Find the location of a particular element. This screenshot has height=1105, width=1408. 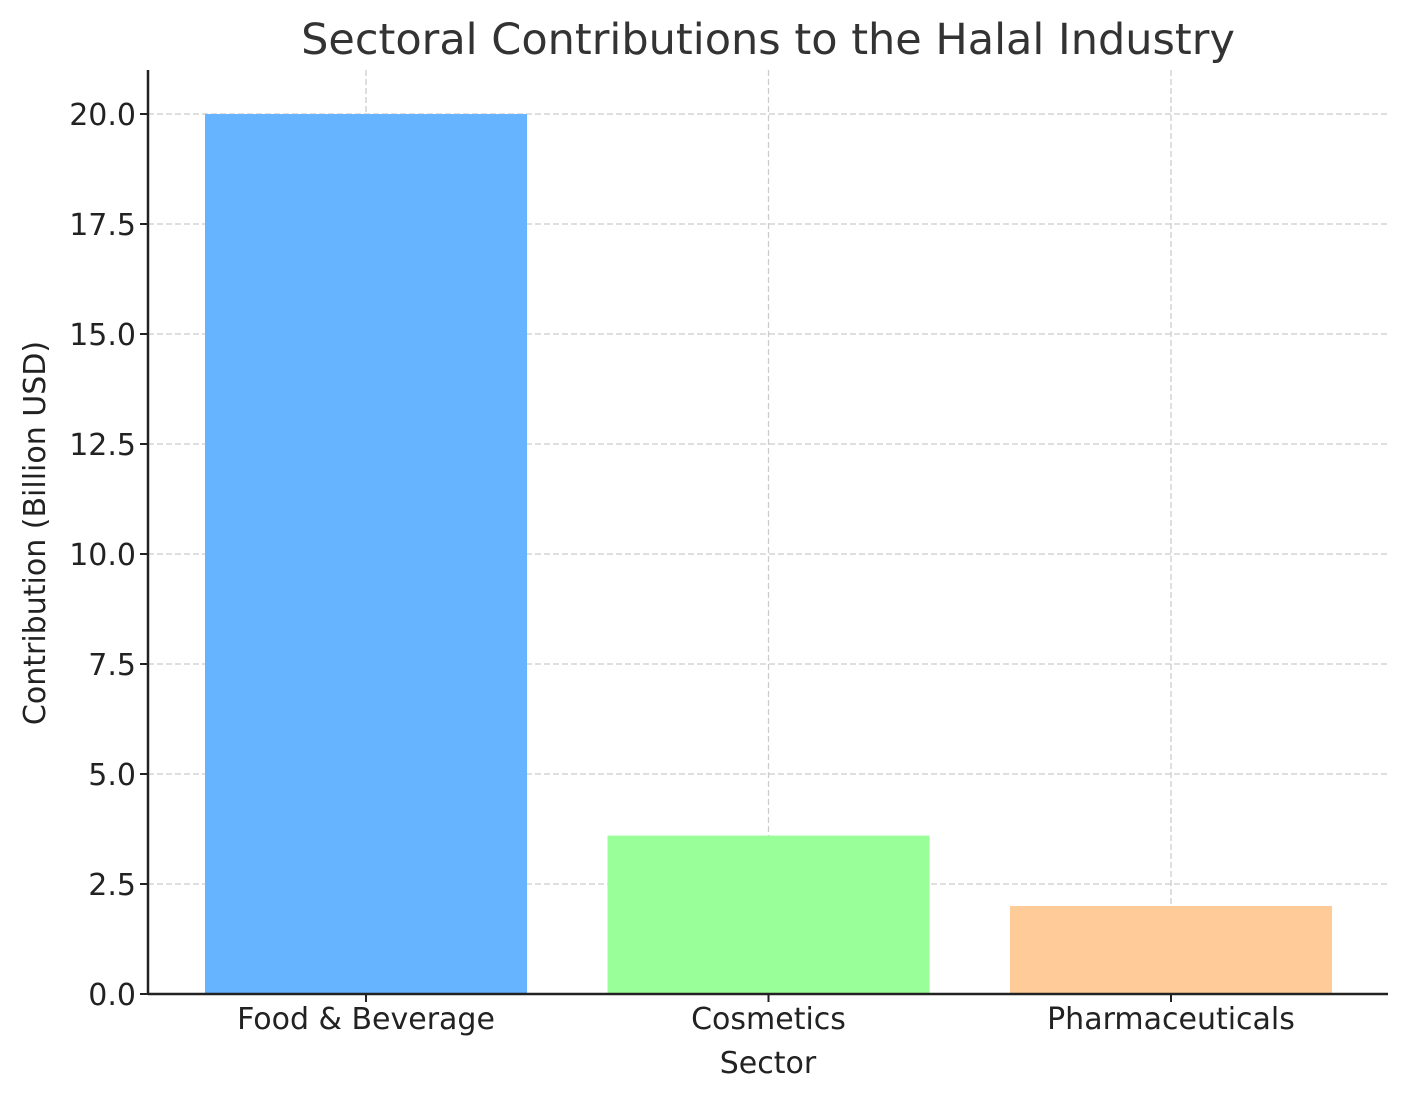

y-tick-label: 20.0 is located at coordinates (102, 115).